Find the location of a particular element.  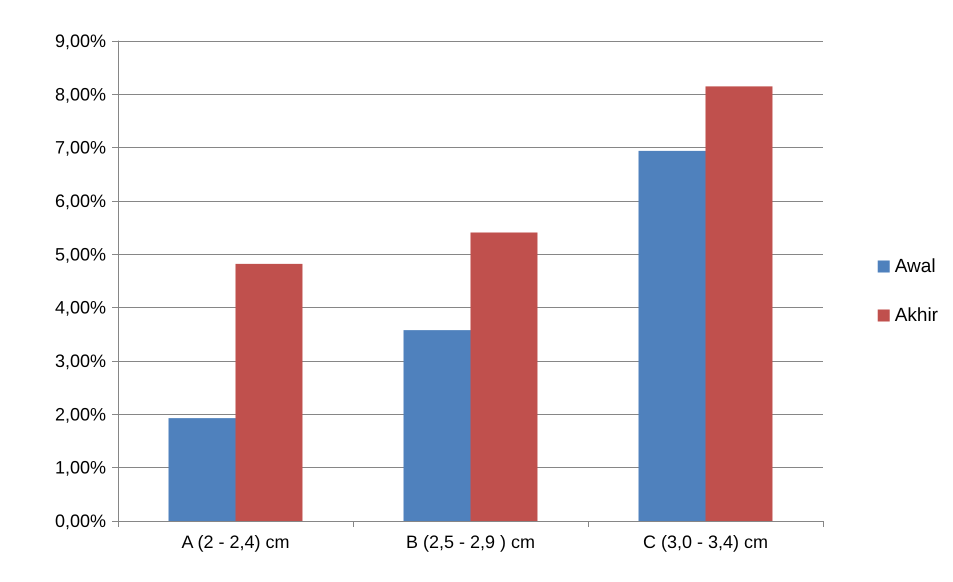

y-tick-label: 5,00% is located at coordinates (80, 254).